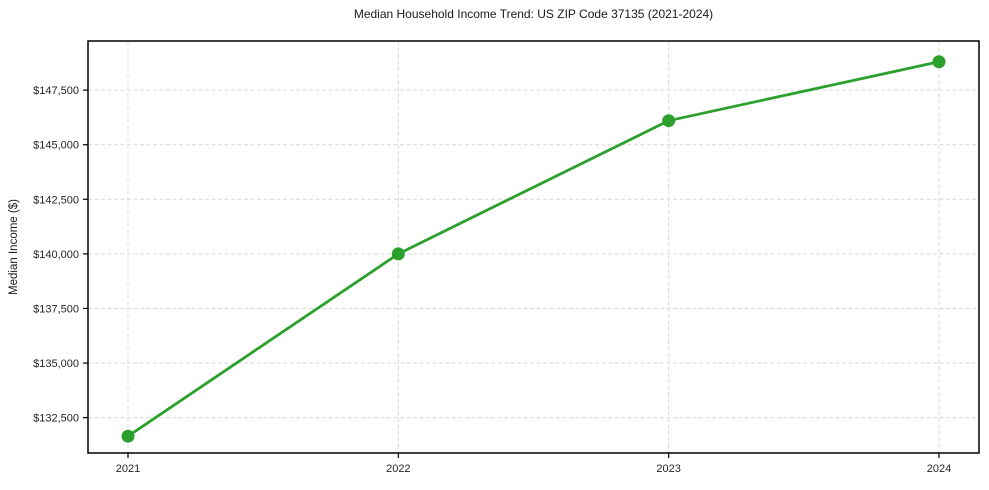 Image resolution: width=989 pixels, height=490 pixels. Describe the element at coordinates (56, 200) in the screenshot. I see `y-tick-label: $142,500` at that location.